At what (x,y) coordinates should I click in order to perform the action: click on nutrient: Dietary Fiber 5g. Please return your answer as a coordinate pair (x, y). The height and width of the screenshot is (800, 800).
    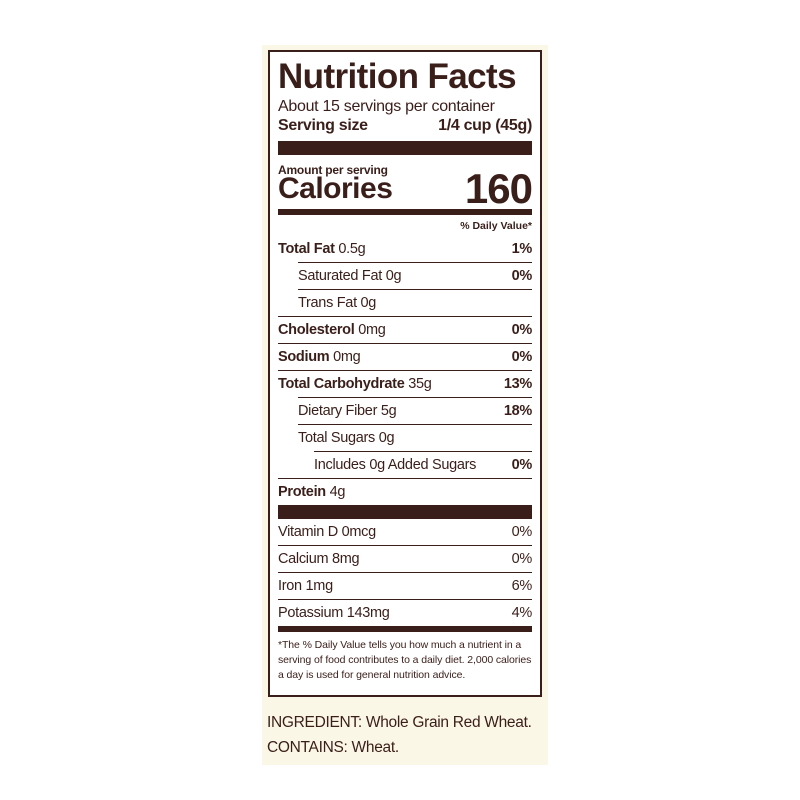
    Looking at the image, I should click on (347, 411).